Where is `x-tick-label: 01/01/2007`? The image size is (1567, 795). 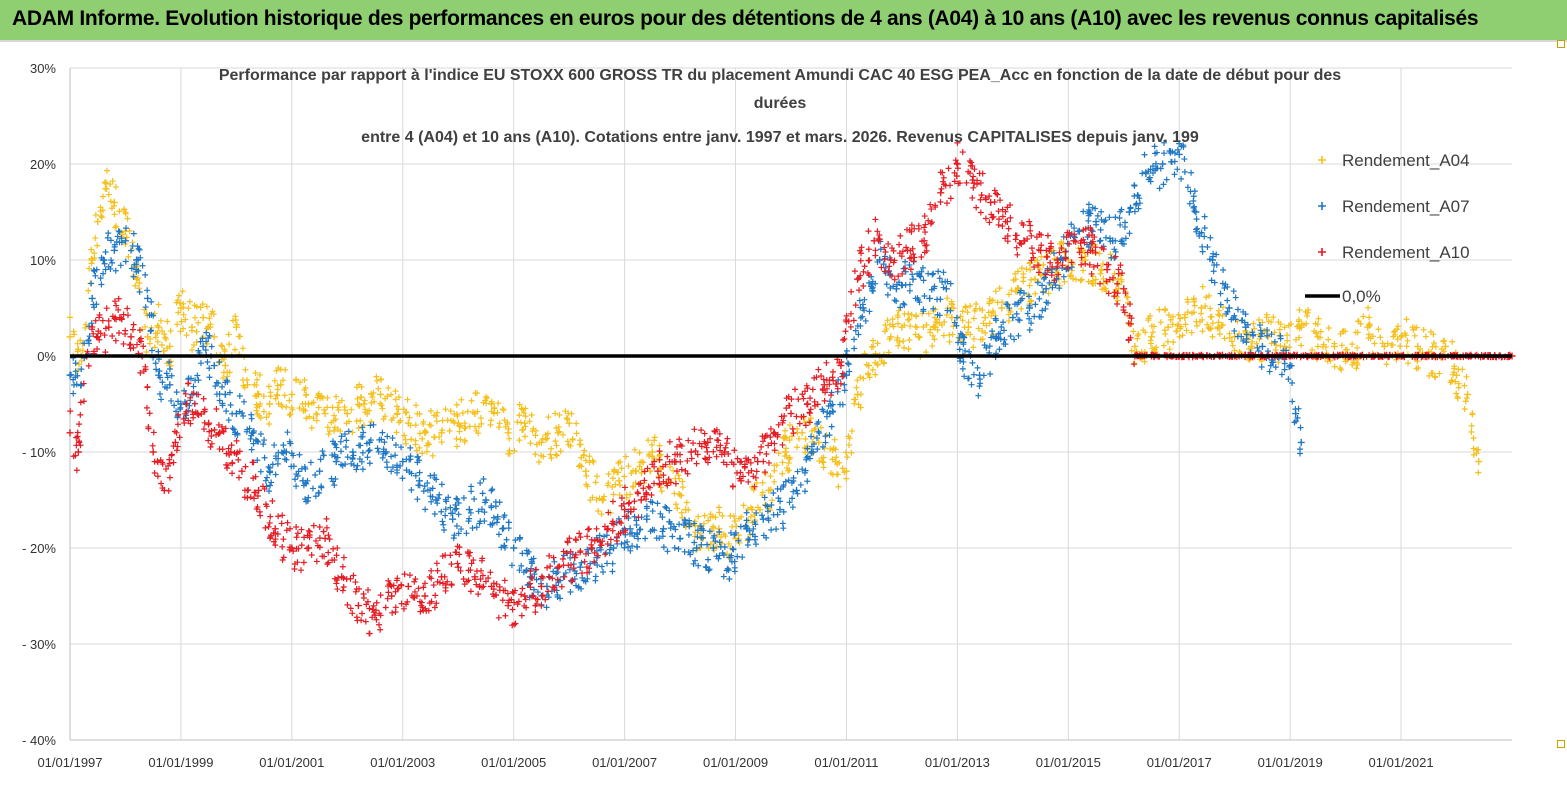 x-tick-label: 01/01/2007 is located at coordinates (624, 762).